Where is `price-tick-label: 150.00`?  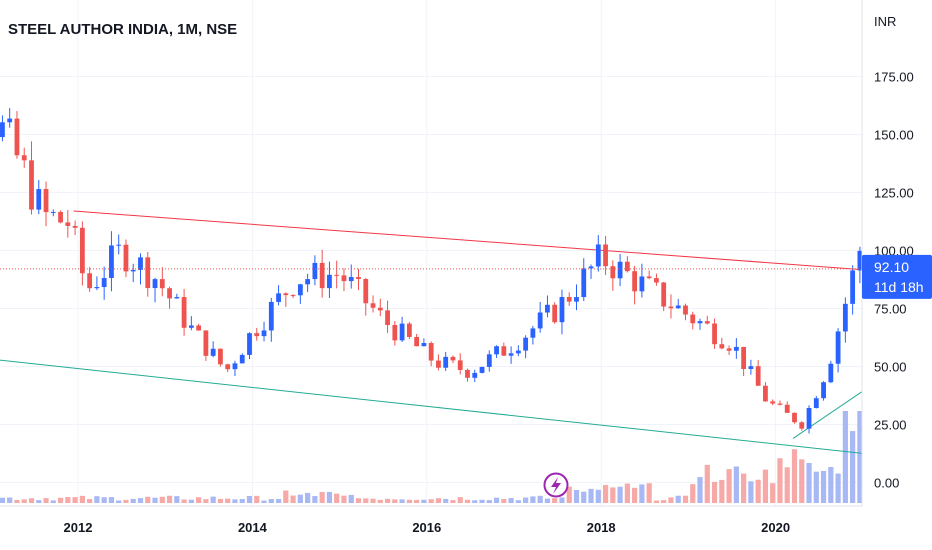
price-tick-label: 150.00 is located at coordinates (894, 135).